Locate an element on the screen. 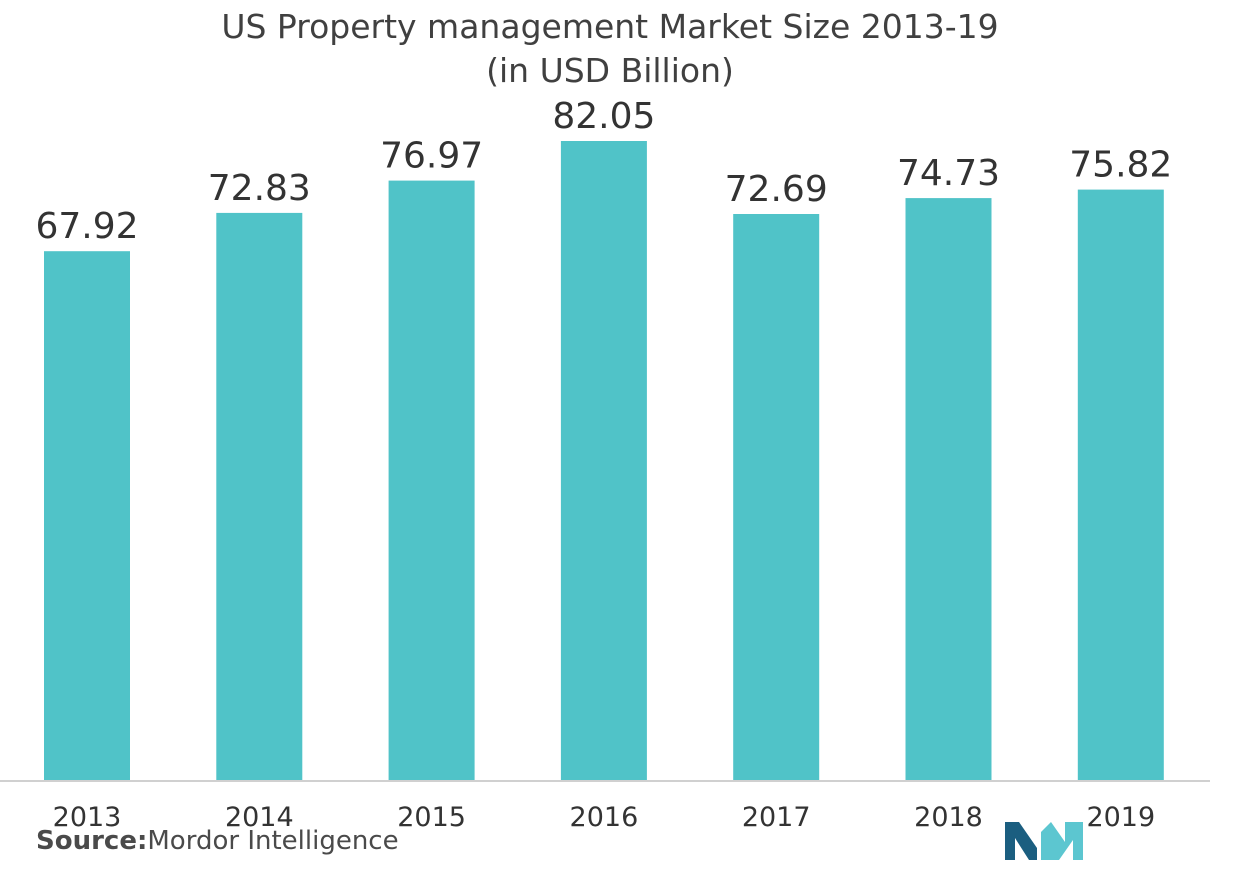  value-label-2013: 67.92 is located at coordinates (86, 226).